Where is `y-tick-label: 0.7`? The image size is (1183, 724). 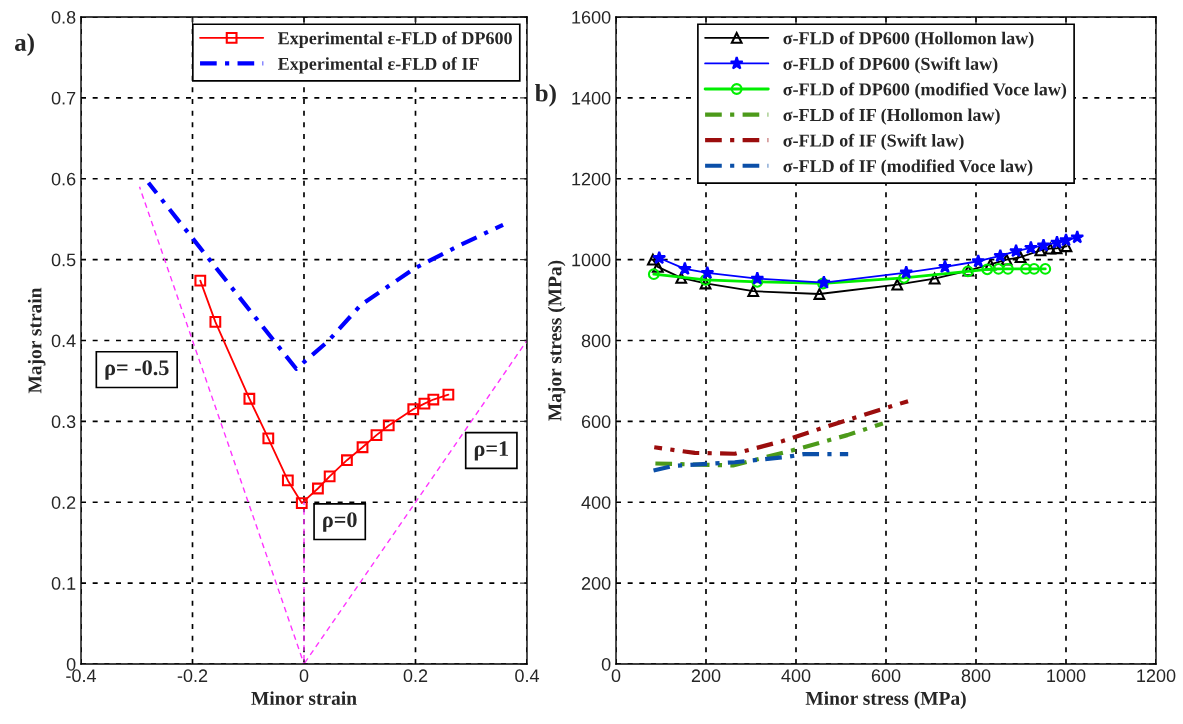 y-tick-label: 0.7 is located at coordinates (63, 98).